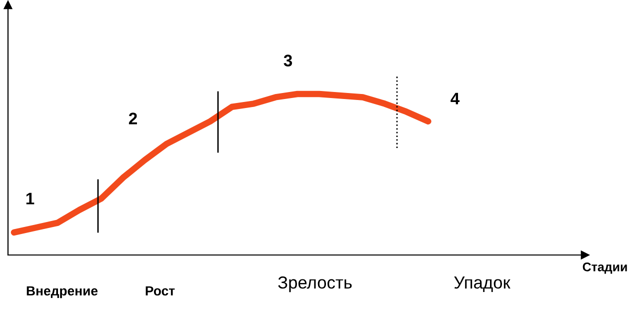 This screenshot has width=643, height=326. Describe the element at coordinates (482, 284) in the screenshot. I see `text: Упадок` at that location.